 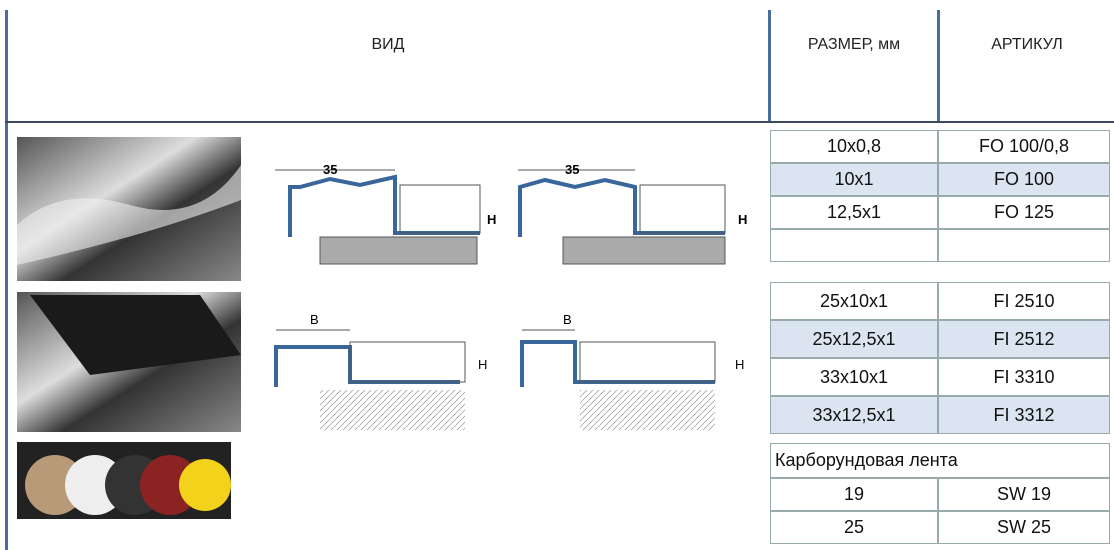 What do you see at coordinates (1024, 179) in the screenshot?
I see `article-cell: FO 100` at bounding box center [1024, 179].